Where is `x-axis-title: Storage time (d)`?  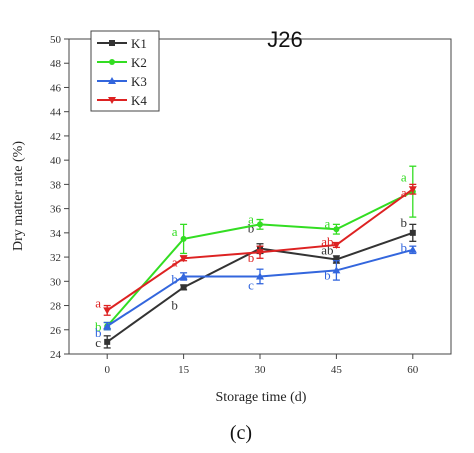
x-axis-title: Storage time (d) is located at coordinates (261, 397).